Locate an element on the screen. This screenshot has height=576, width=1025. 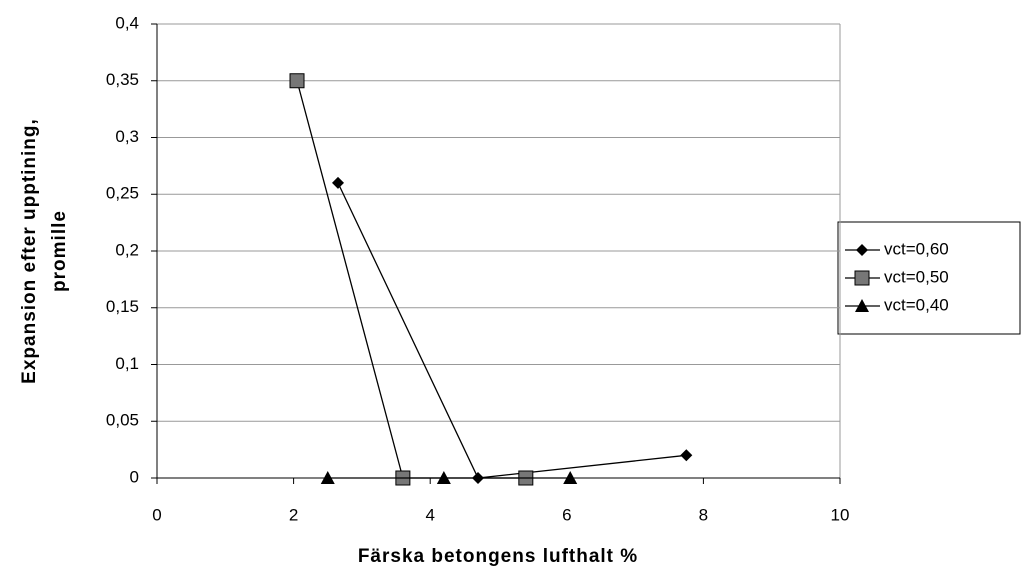
x-tick-label: 10 is located at coordinates (840, 514).